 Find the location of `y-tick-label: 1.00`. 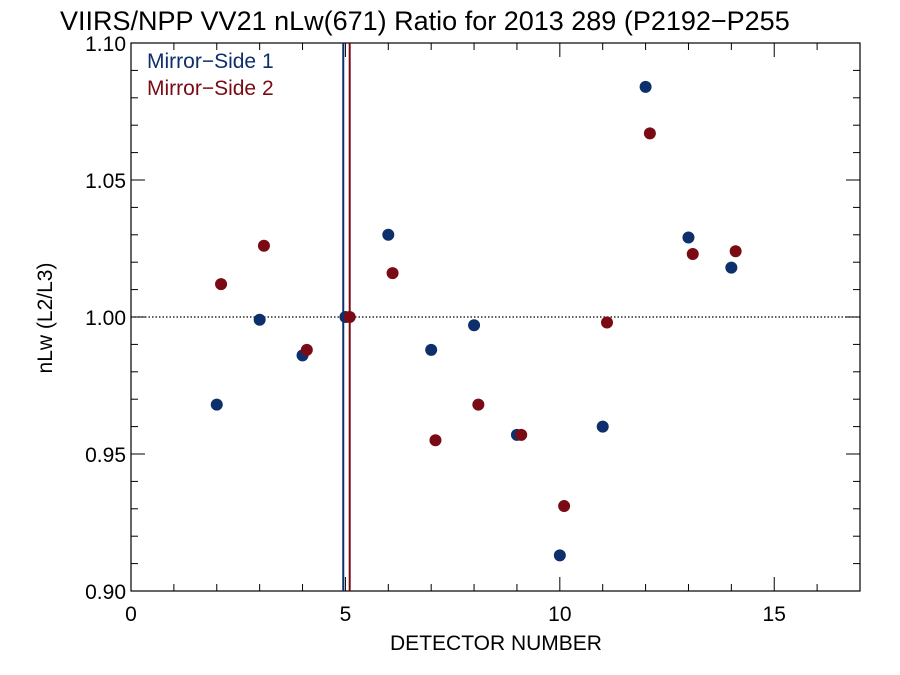

y-tick-label: 1.00 is located at coordinates (105, 318).